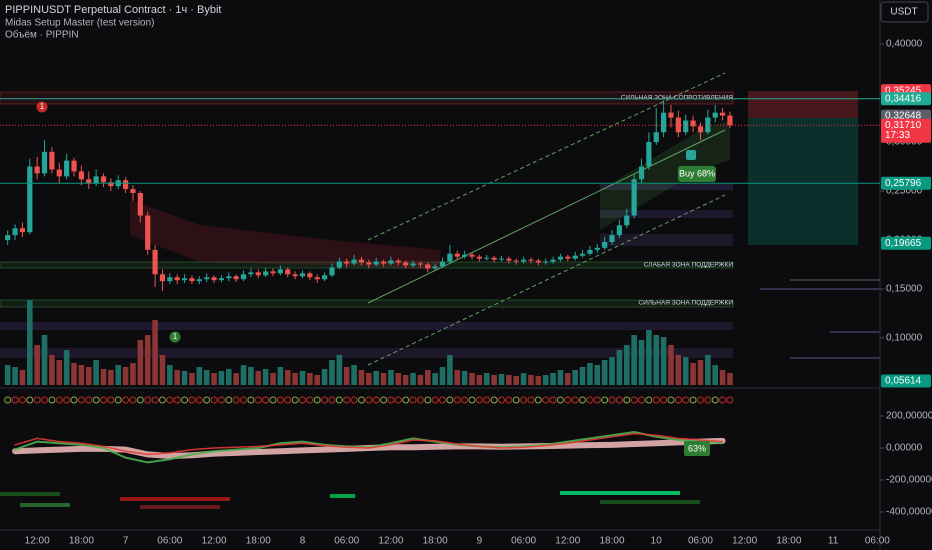 Image resolution: width=932 pixels, height=550 pixels. Describe the element at coordinates (697, 173) in the screenshot. I see `signal-label: Buy 68%` at that location.